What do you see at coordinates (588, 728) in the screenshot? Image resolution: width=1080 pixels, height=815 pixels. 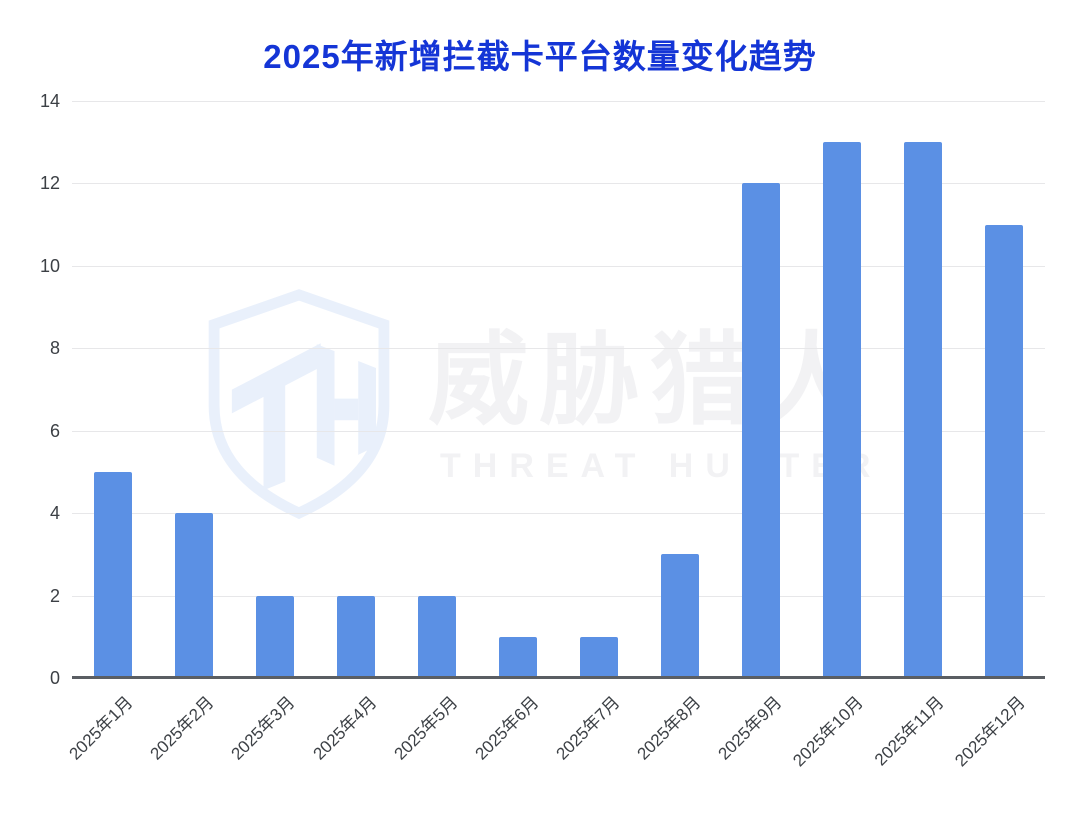 I see `x-tick-label-2025年7月: 2025年7月` at bounding box center [588, 728].